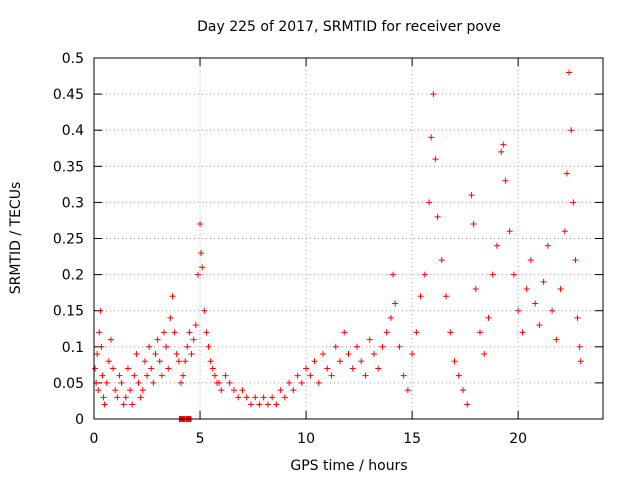  What do you see at coordinates (68, 95) in the screenshot?
I see `y-tick-label: 0.45` at bounding box center [68, 95].